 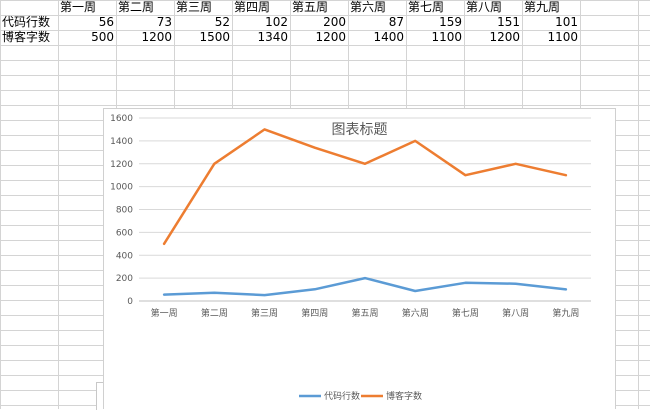 What do you see at coordinates (377, 22) in the screenshot?
I see `cell-value: 87` at bounding box center [377, 22].